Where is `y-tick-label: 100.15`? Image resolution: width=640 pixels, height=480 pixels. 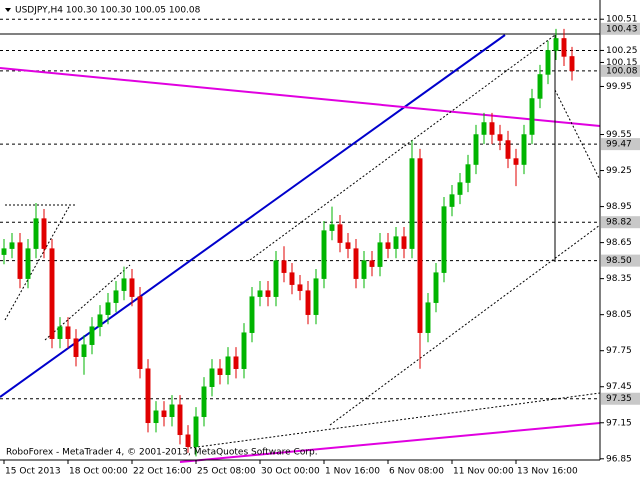 y-tick-label: 100.15 is located at coordinates (622, 63).